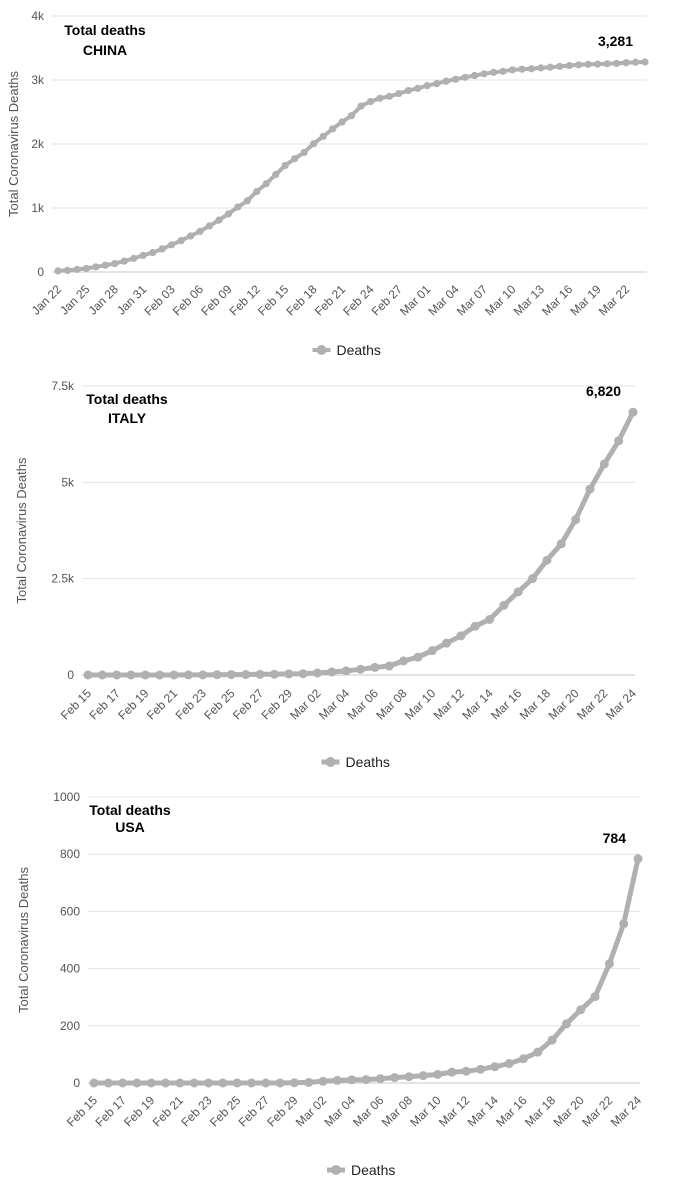 The image size is (682, 1186). Describe the element at coordinates (373, 1170) in the screenshot. I see `usa-legend-label: Deaths` at that location.